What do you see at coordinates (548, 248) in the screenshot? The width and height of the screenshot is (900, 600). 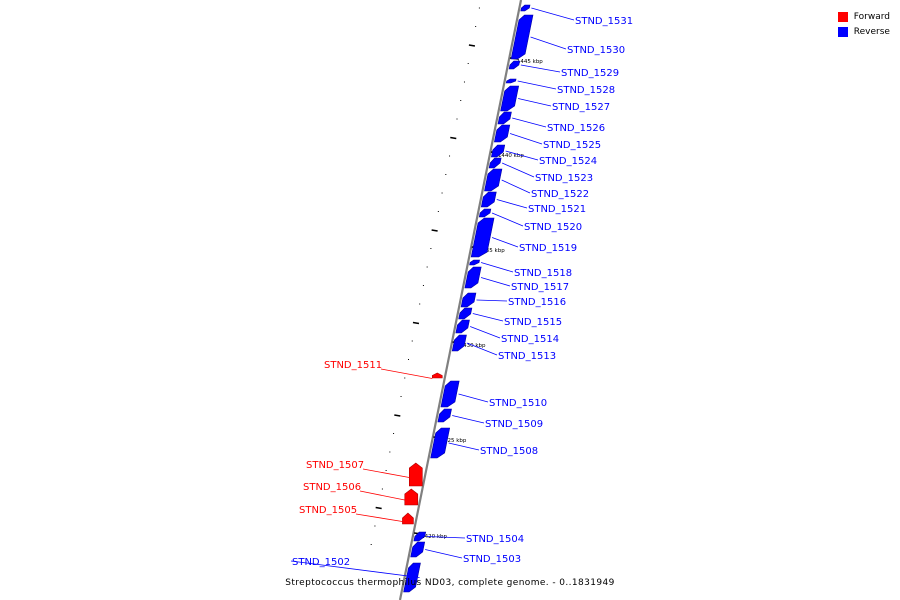 I see `gene-label: STND_1519` at bounding box center [548, 248].